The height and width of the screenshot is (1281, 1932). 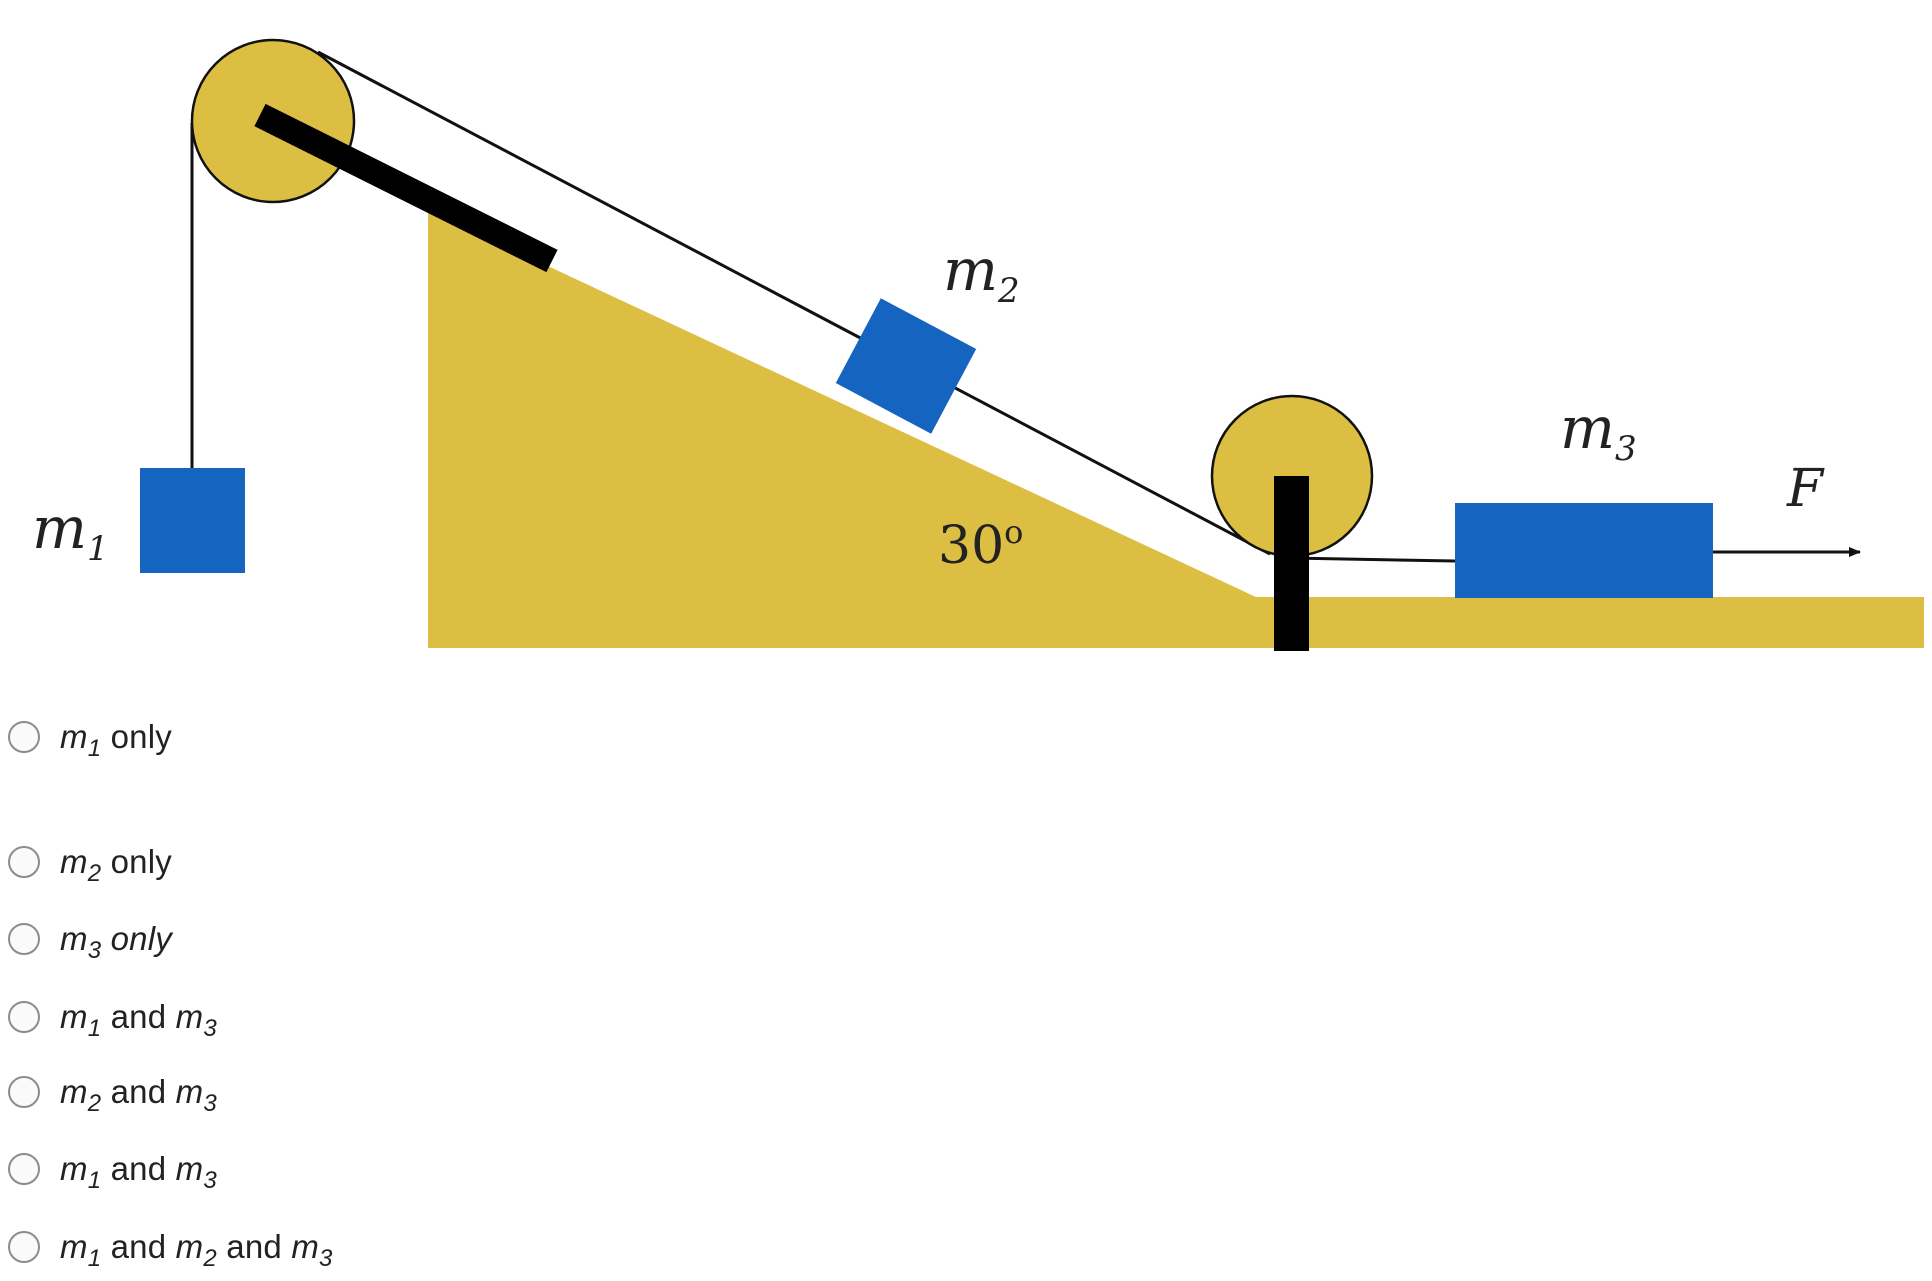 I want to click on top-rod, so click(x=406, y=188).